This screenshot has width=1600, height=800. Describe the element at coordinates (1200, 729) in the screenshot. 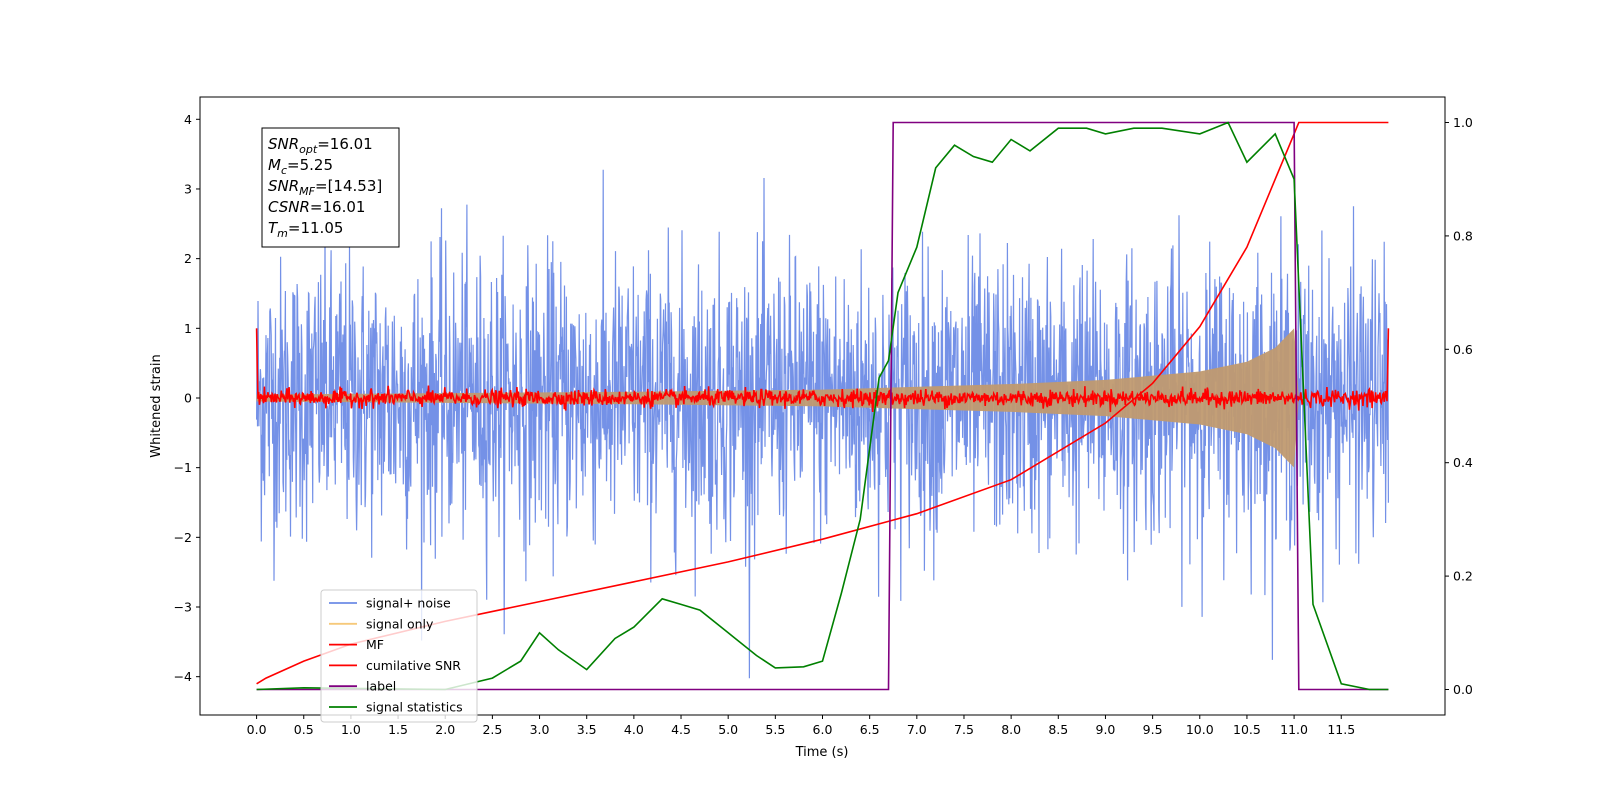

I see `x-tick-label: 10.0` at that location.